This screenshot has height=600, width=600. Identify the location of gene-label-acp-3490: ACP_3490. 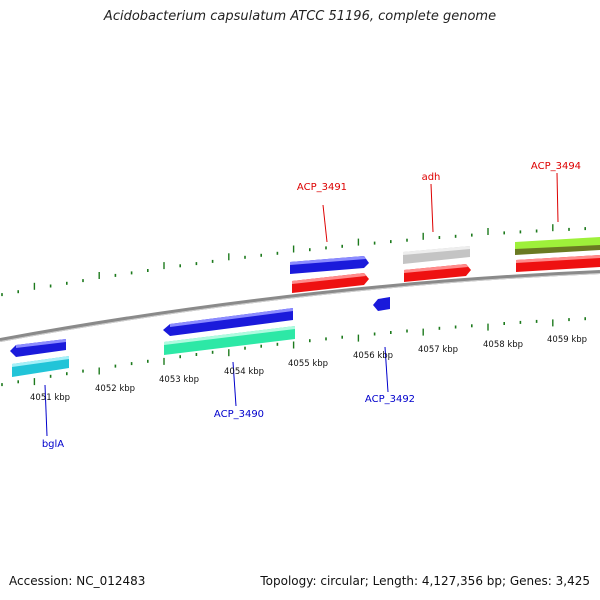
(239, 414).